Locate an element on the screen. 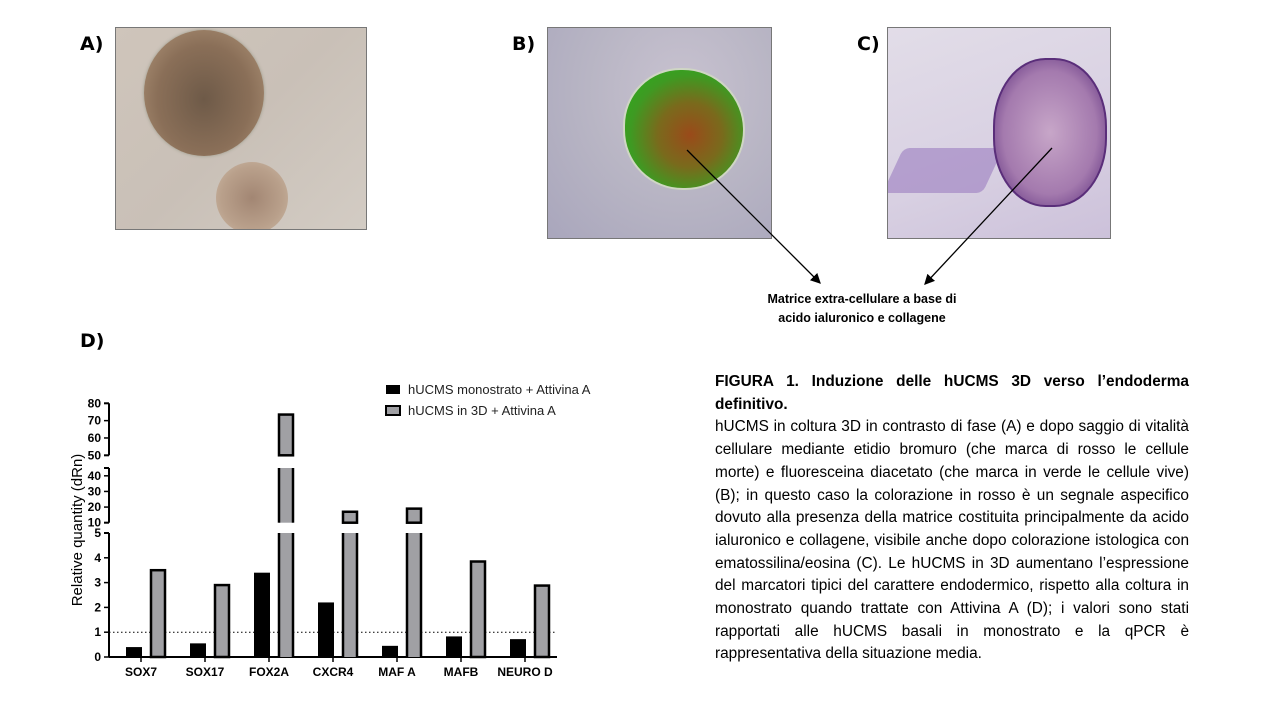 The width and height of the screenshot is (1280, 720). legend-label: hUCMS in 3D + Attivina A is located at coordinates (482, 410).